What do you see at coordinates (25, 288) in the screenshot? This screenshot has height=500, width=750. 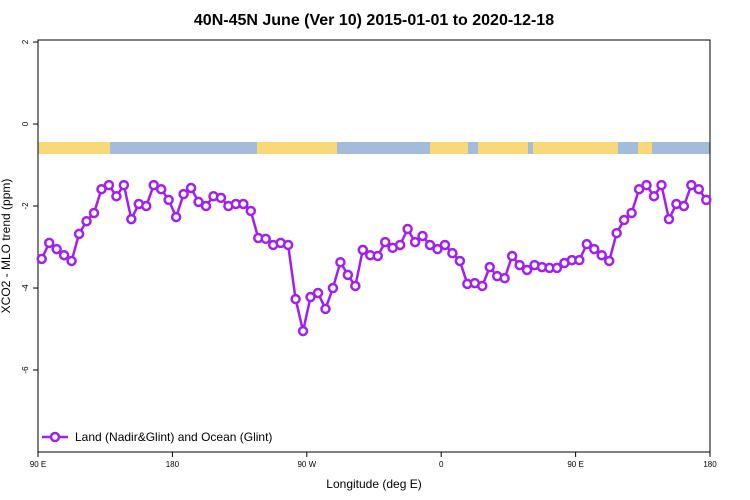 I see `y-tick-label: -4` at bounding box center [25, 288].